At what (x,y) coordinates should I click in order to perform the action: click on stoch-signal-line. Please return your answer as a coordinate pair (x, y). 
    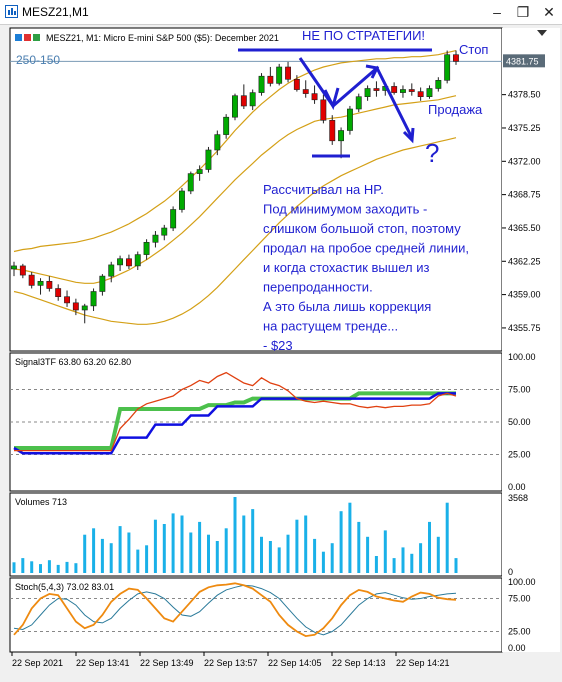
    Looking at the image, I should click on (235, 610).